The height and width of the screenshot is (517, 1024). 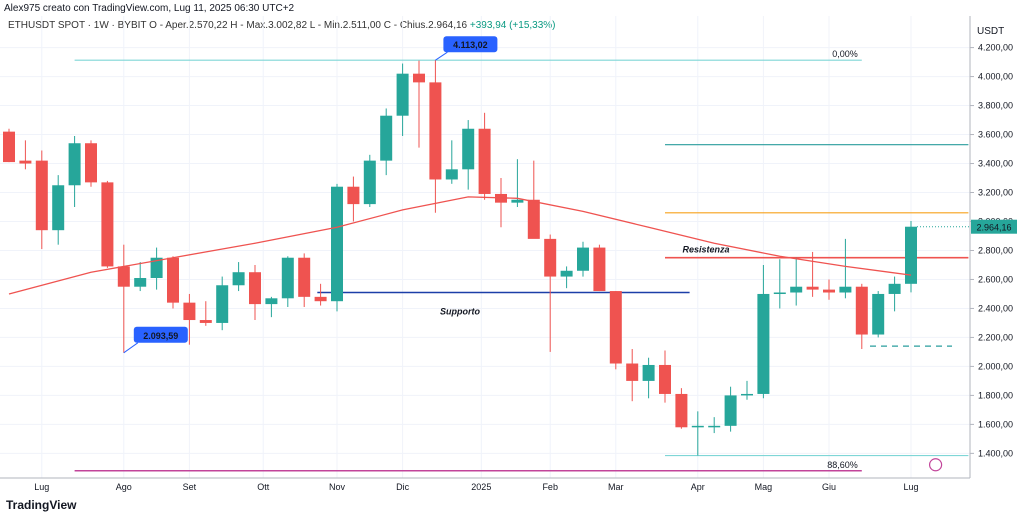 I want to click on support-label: Supporto, so click(x=460, y=312).